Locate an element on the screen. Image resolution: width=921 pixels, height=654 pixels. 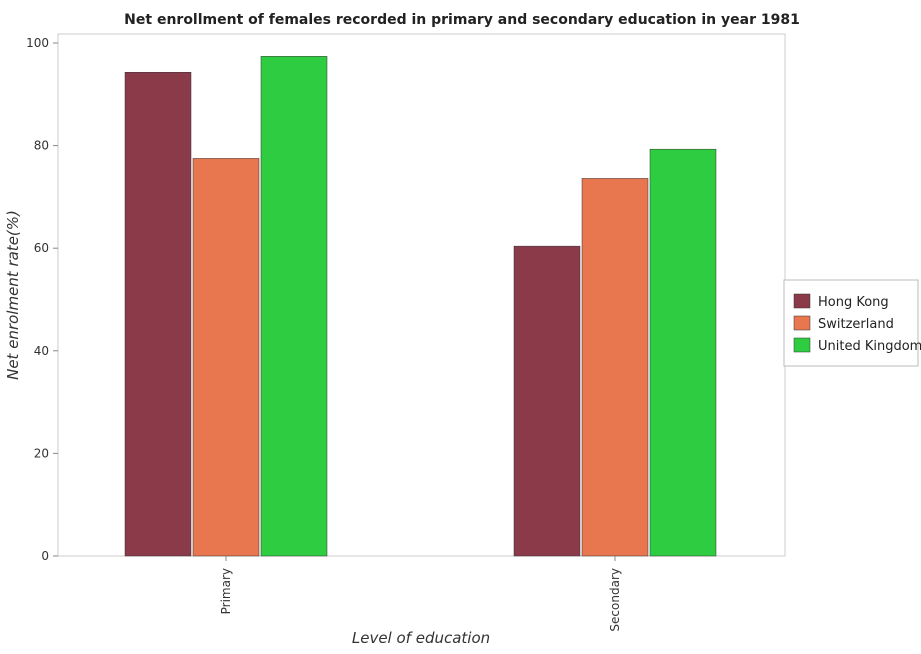
bar-hong-kong-primary is located at coordinates (158, 314).